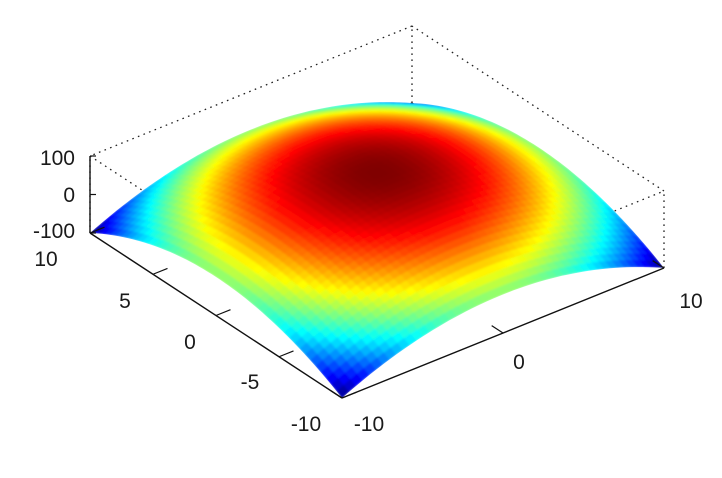  Describe the element at coordinates (54, 195) in the screenshot. I see `z-axis-ticks: 100 0 -100` at that location.